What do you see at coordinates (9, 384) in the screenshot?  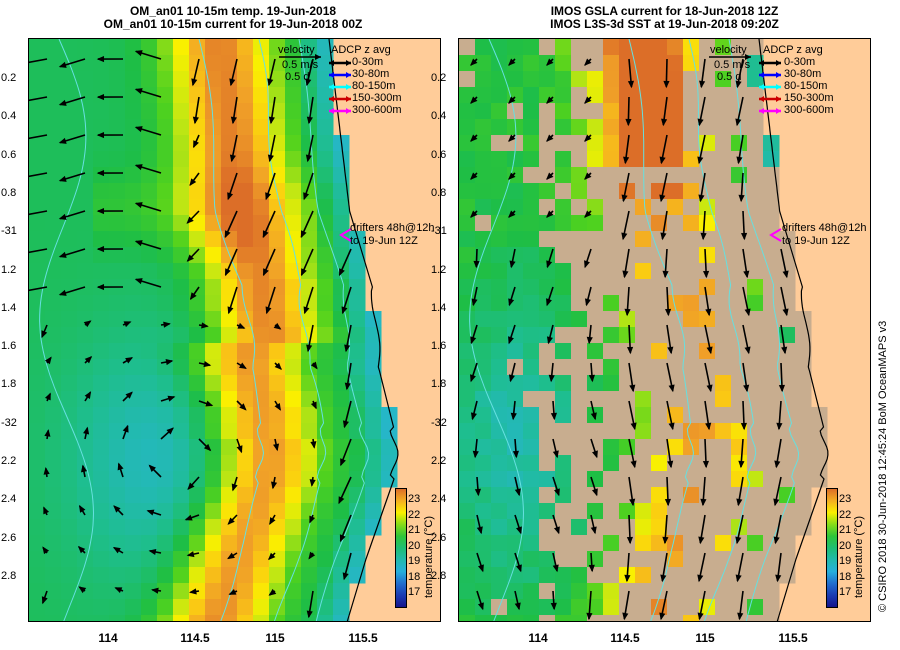 I see `y-tick-label: 1.8` at bounding box center [9, 384].